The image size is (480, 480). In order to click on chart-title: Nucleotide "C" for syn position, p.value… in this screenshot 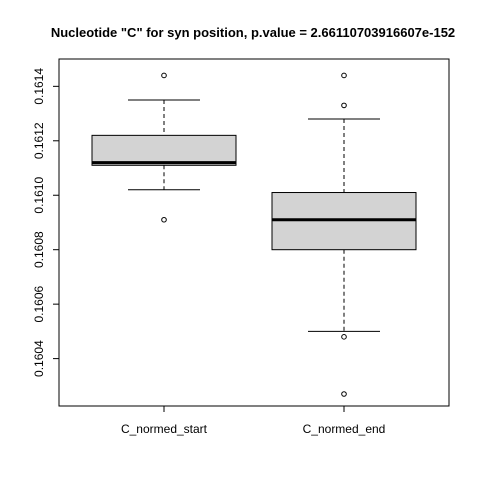, I will do `click(253, 32)`.